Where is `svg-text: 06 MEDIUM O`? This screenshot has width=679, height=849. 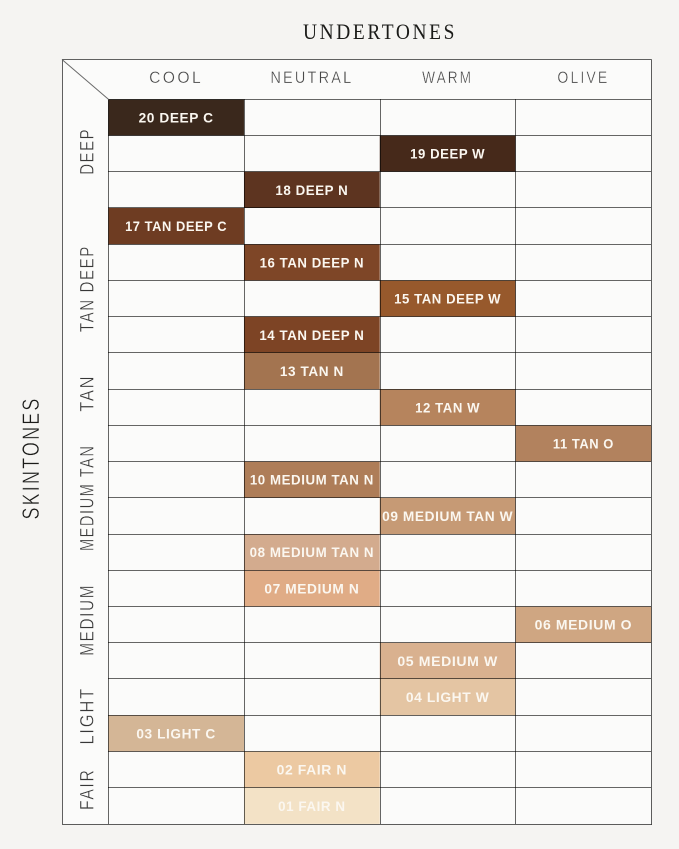
svg-text: 06 MEDIUM O is located at coordinates (584, 625).